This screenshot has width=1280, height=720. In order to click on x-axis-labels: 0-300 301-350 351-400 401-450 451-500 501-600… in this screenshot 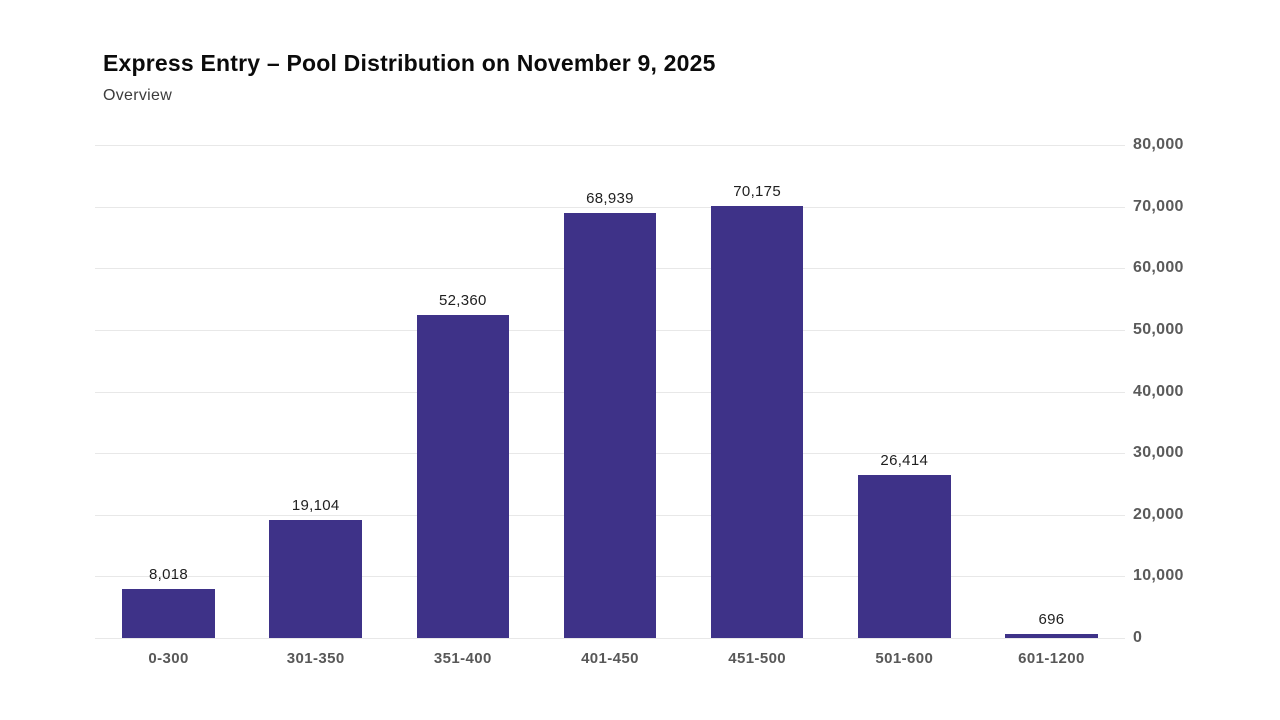, I will do `click(610, 658)`.